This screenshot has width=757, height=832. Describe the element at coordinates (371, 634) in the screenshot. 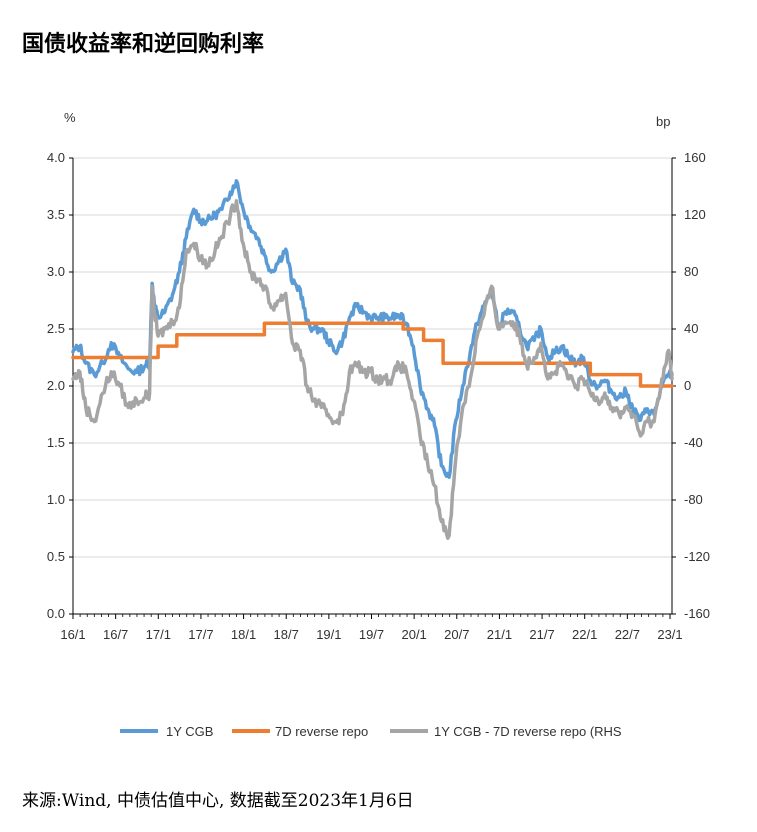

I see `x-tick-label: 19/7` at that location.